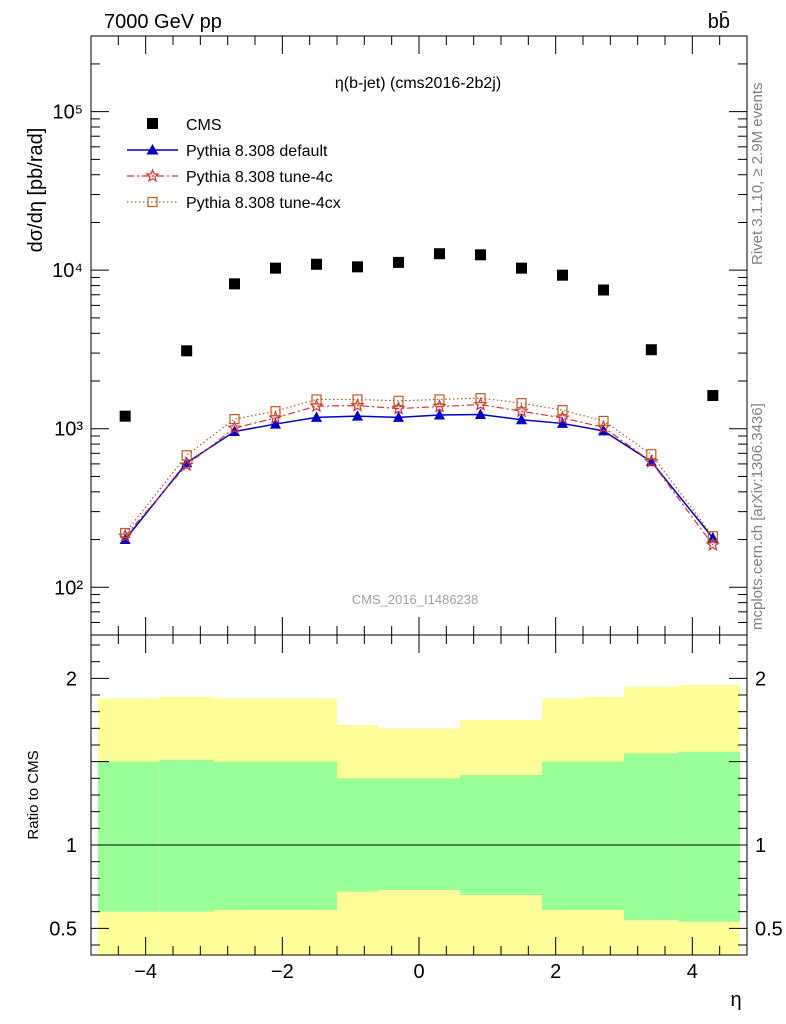  Describe the element at coordinates (415, 599) in the screenshot. I see `analysis-watermark: CMS_2016_I1486238` at that location.